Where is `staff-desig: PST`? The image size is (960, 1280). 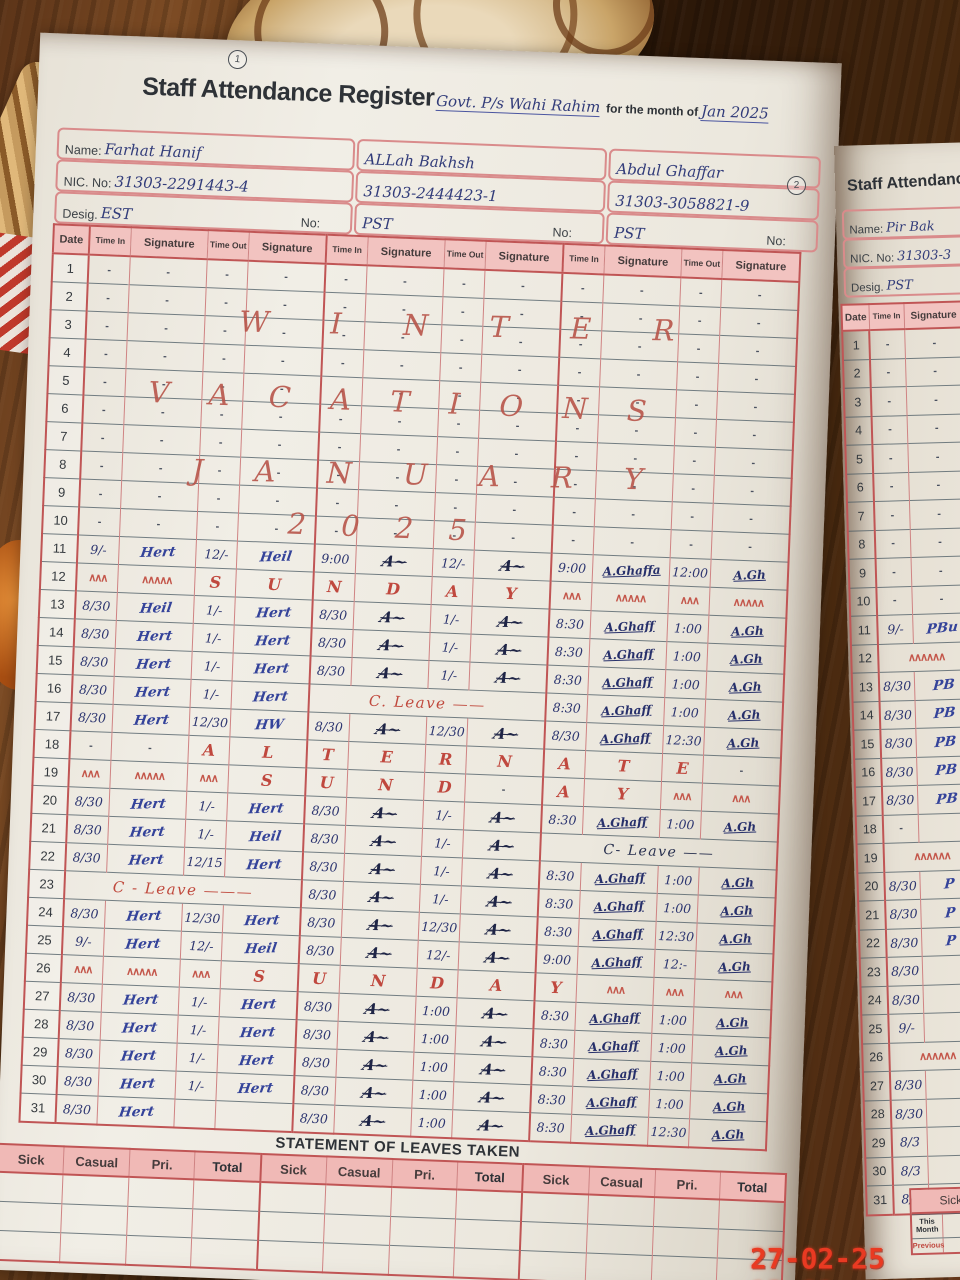 staff-desig: PST is located at coordinates (629, 233).